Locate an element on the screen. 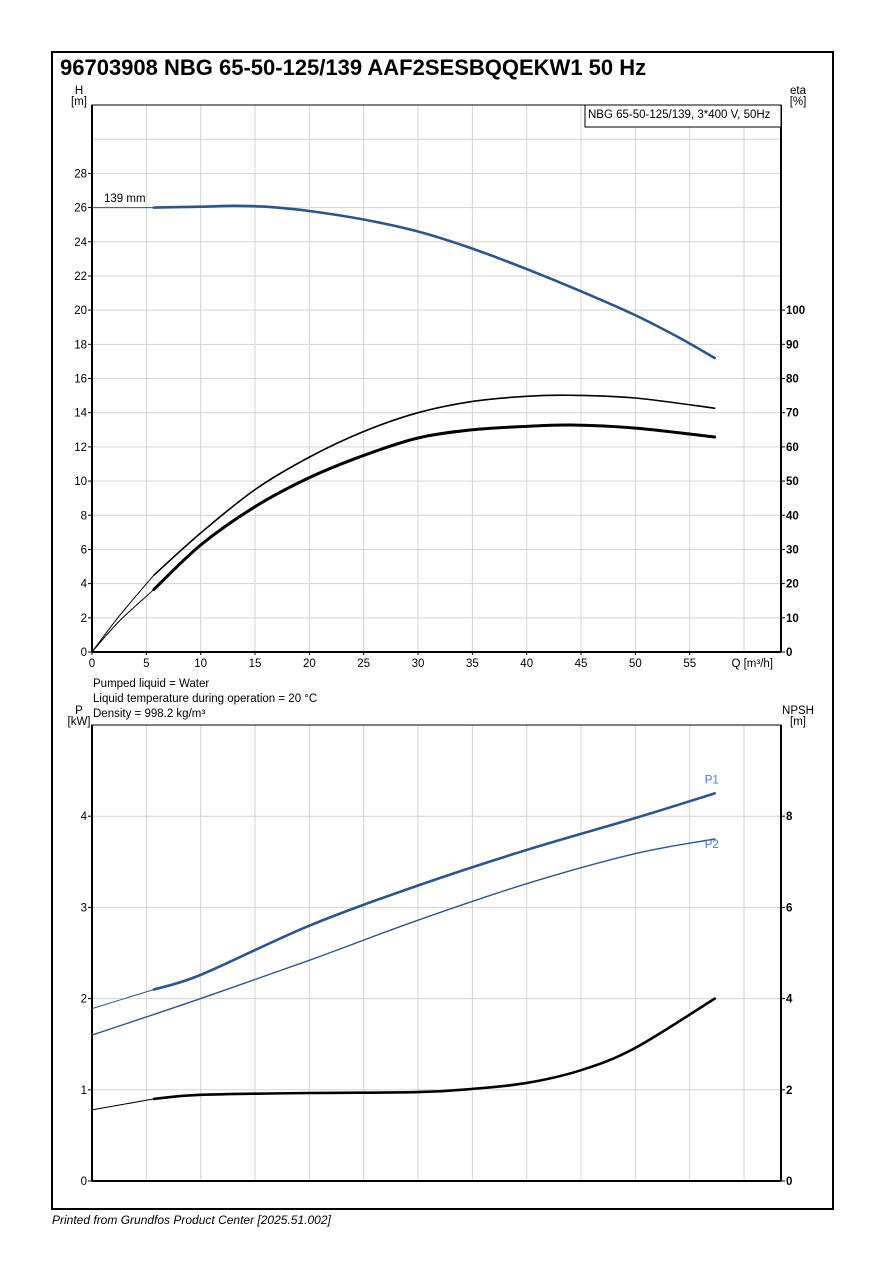  y-axis-label-right: [%] is located at coordinates (798, 102).